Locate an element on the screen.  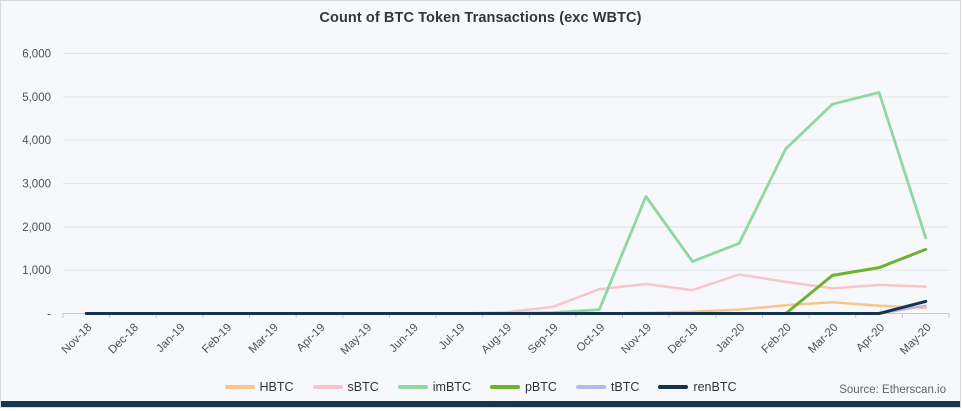
legend-swatch-imbtc is located at coordinates (412, 387).